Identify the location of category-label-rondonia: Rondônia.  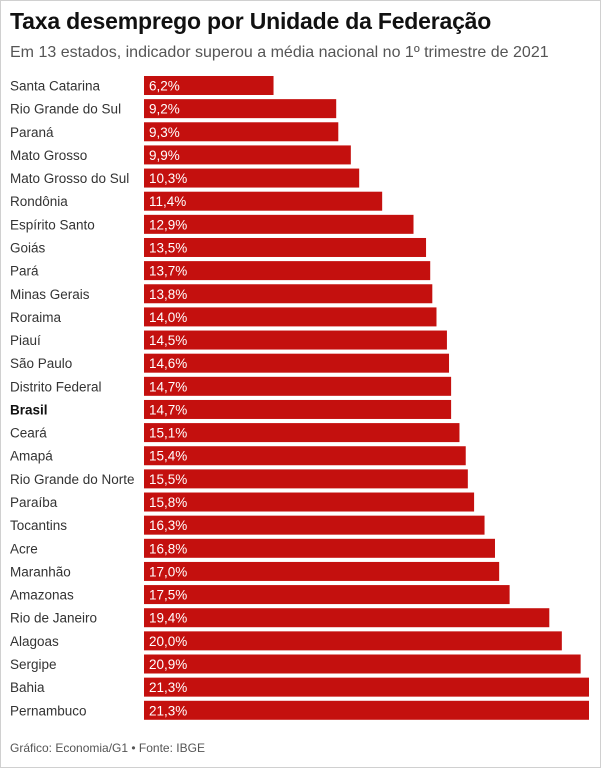
(39, 201).